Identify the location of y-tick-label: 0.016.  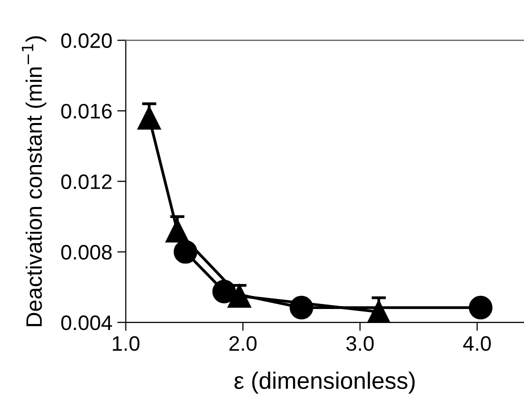
(86, 111).